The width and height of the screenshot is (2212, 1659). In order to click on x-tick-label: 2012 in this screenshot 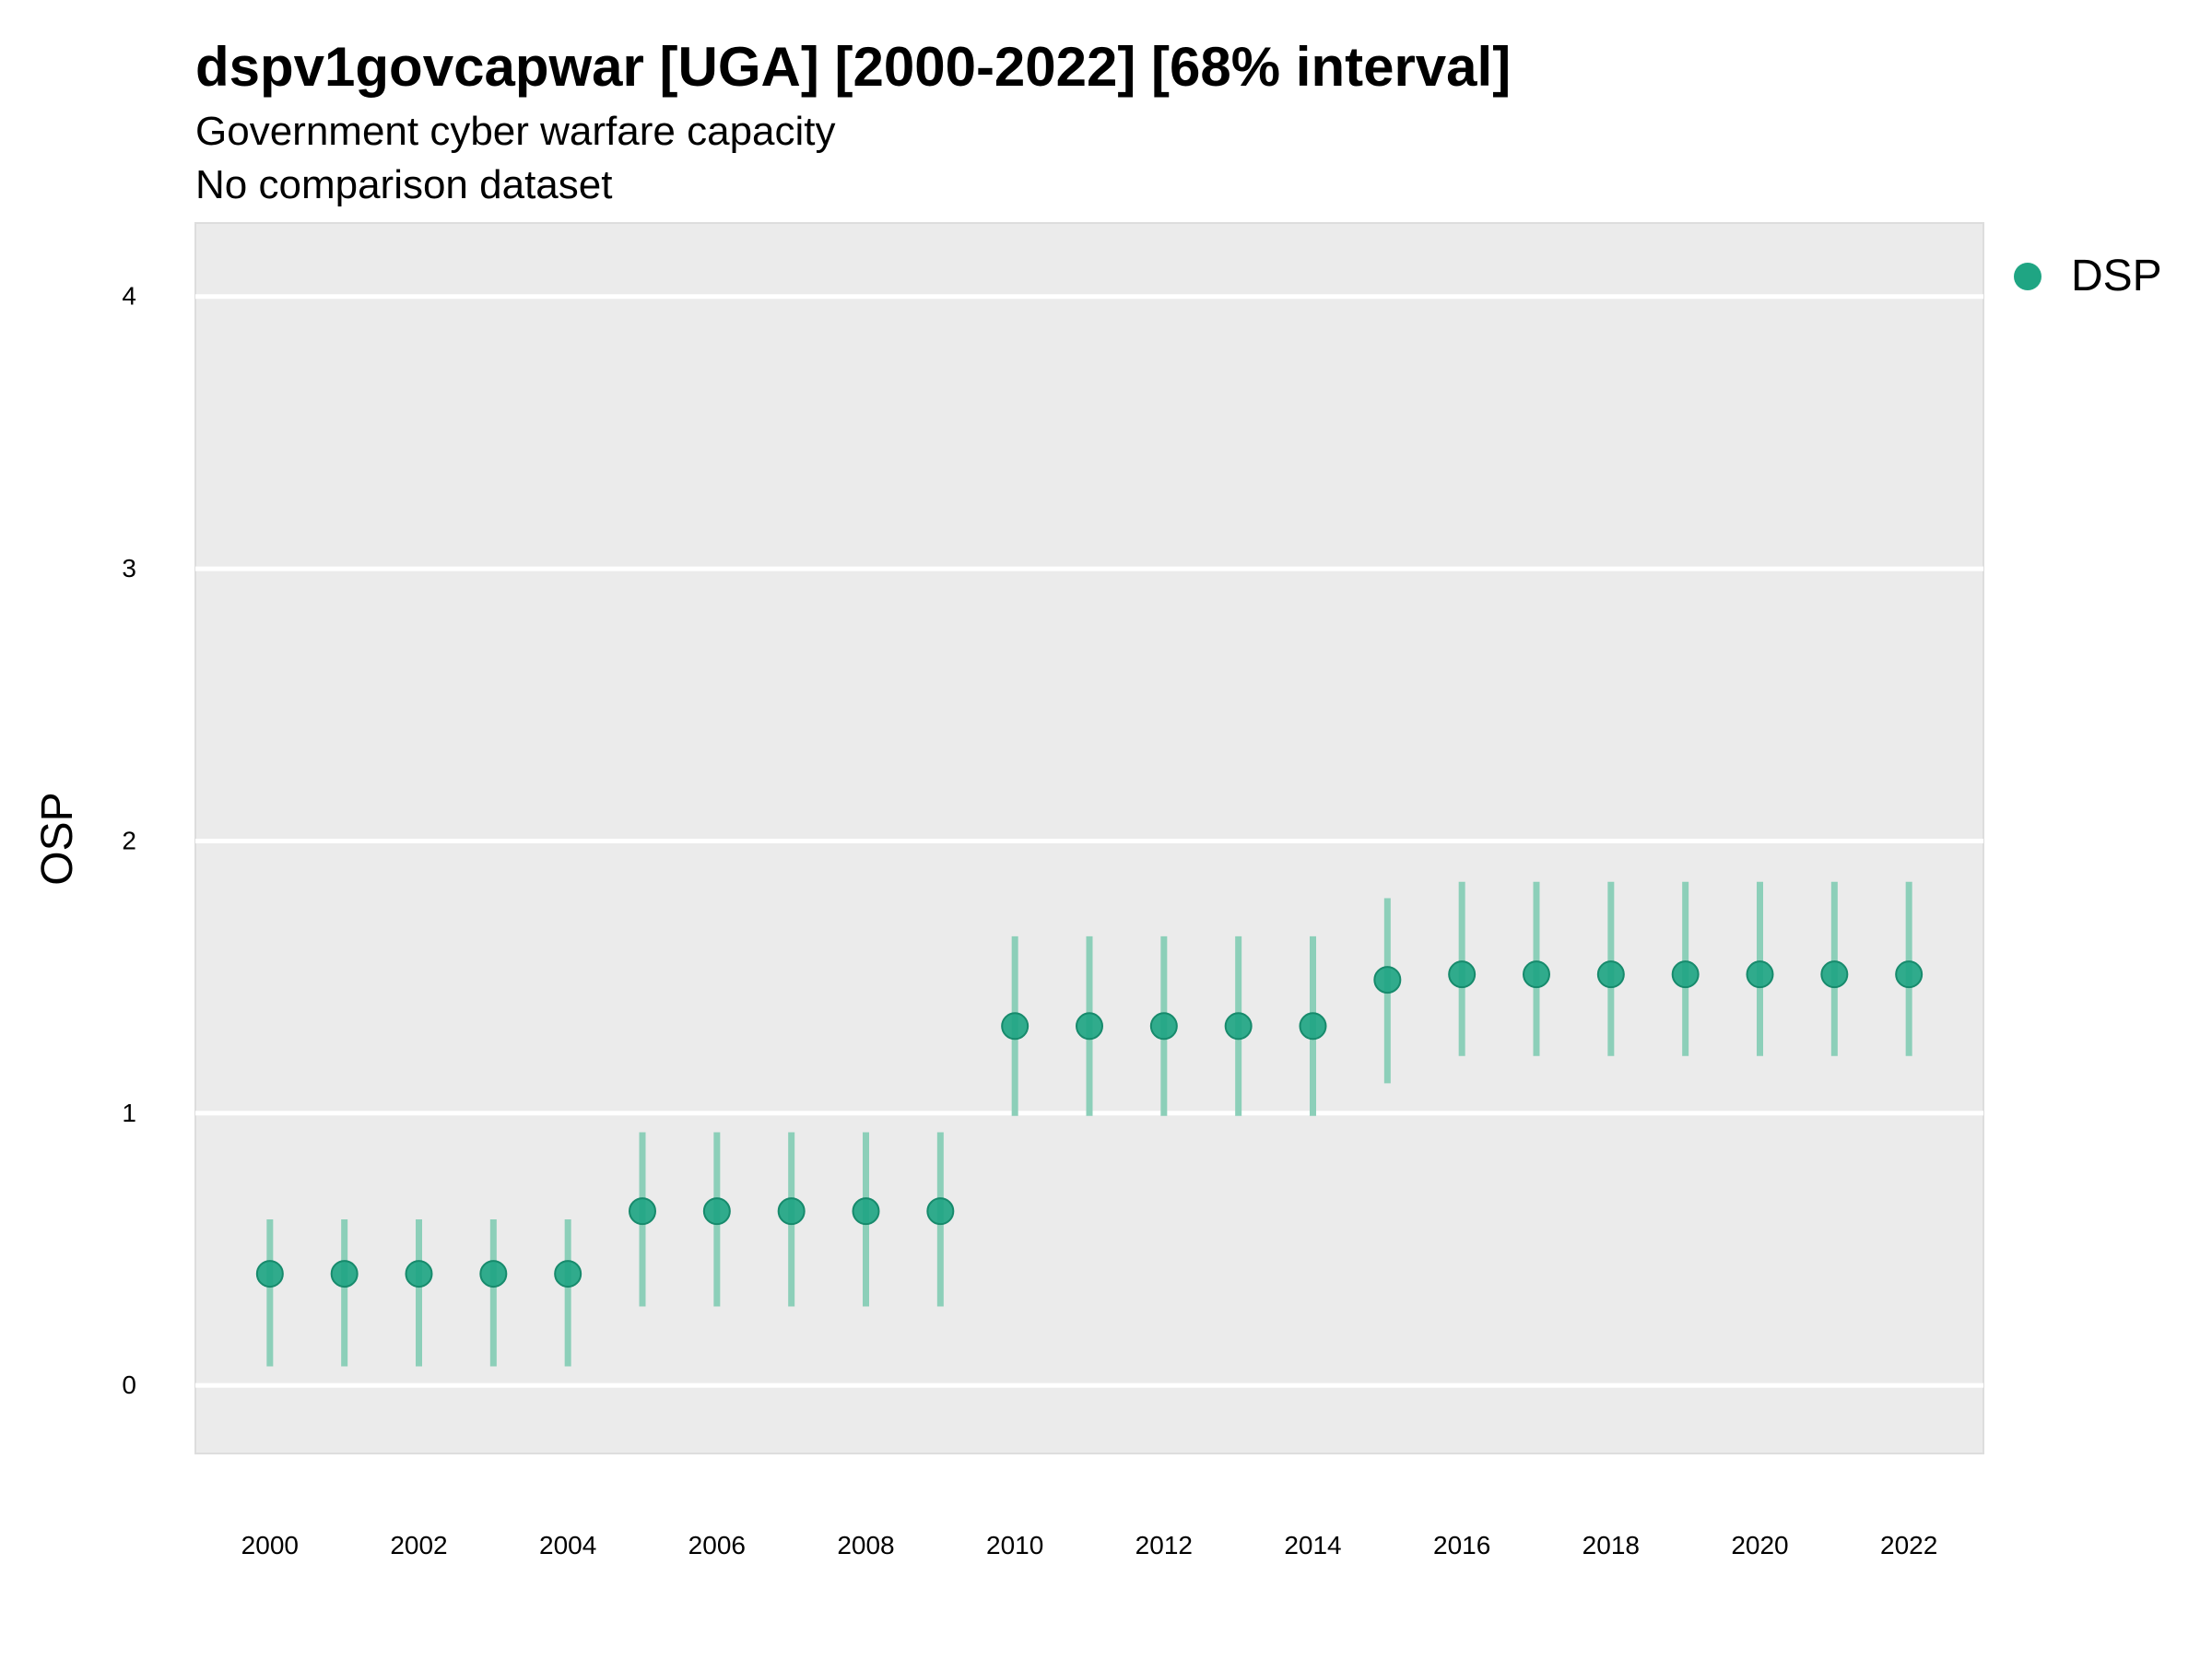, I will do `click(1164, 1545)`.